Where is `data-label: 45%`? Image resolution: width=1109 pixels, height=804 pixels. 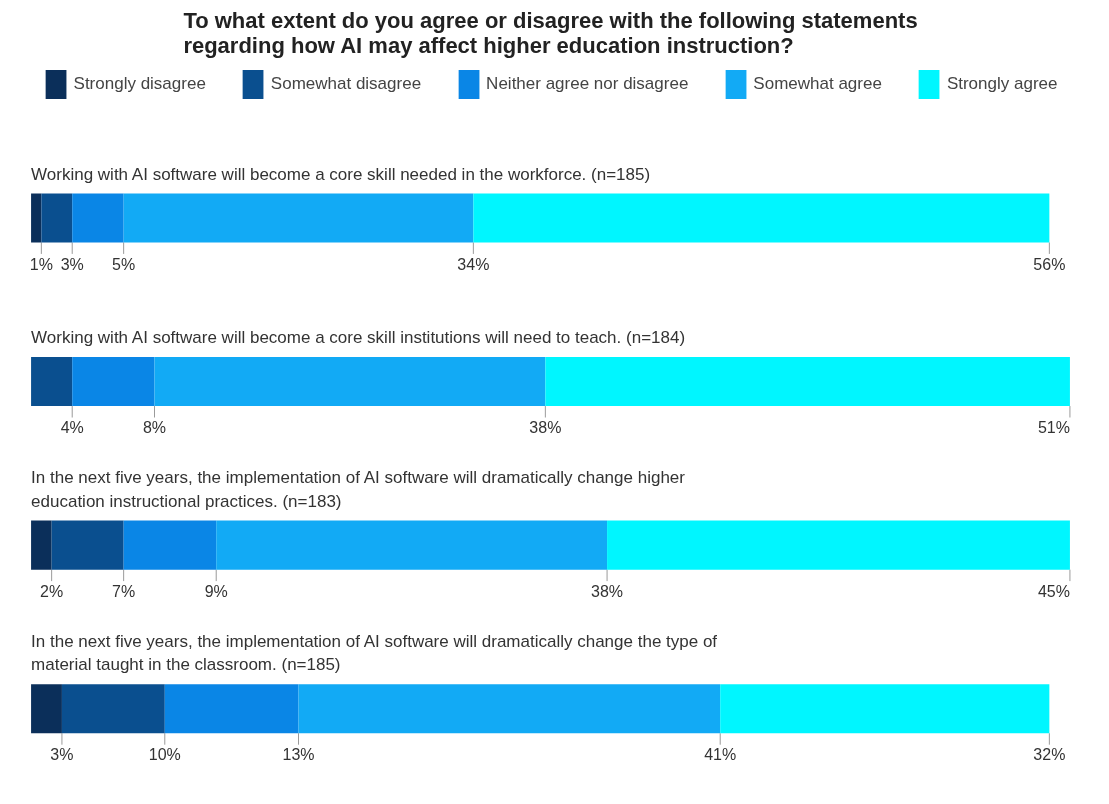
data-label: 45% is located at coordinates (1053, 591).